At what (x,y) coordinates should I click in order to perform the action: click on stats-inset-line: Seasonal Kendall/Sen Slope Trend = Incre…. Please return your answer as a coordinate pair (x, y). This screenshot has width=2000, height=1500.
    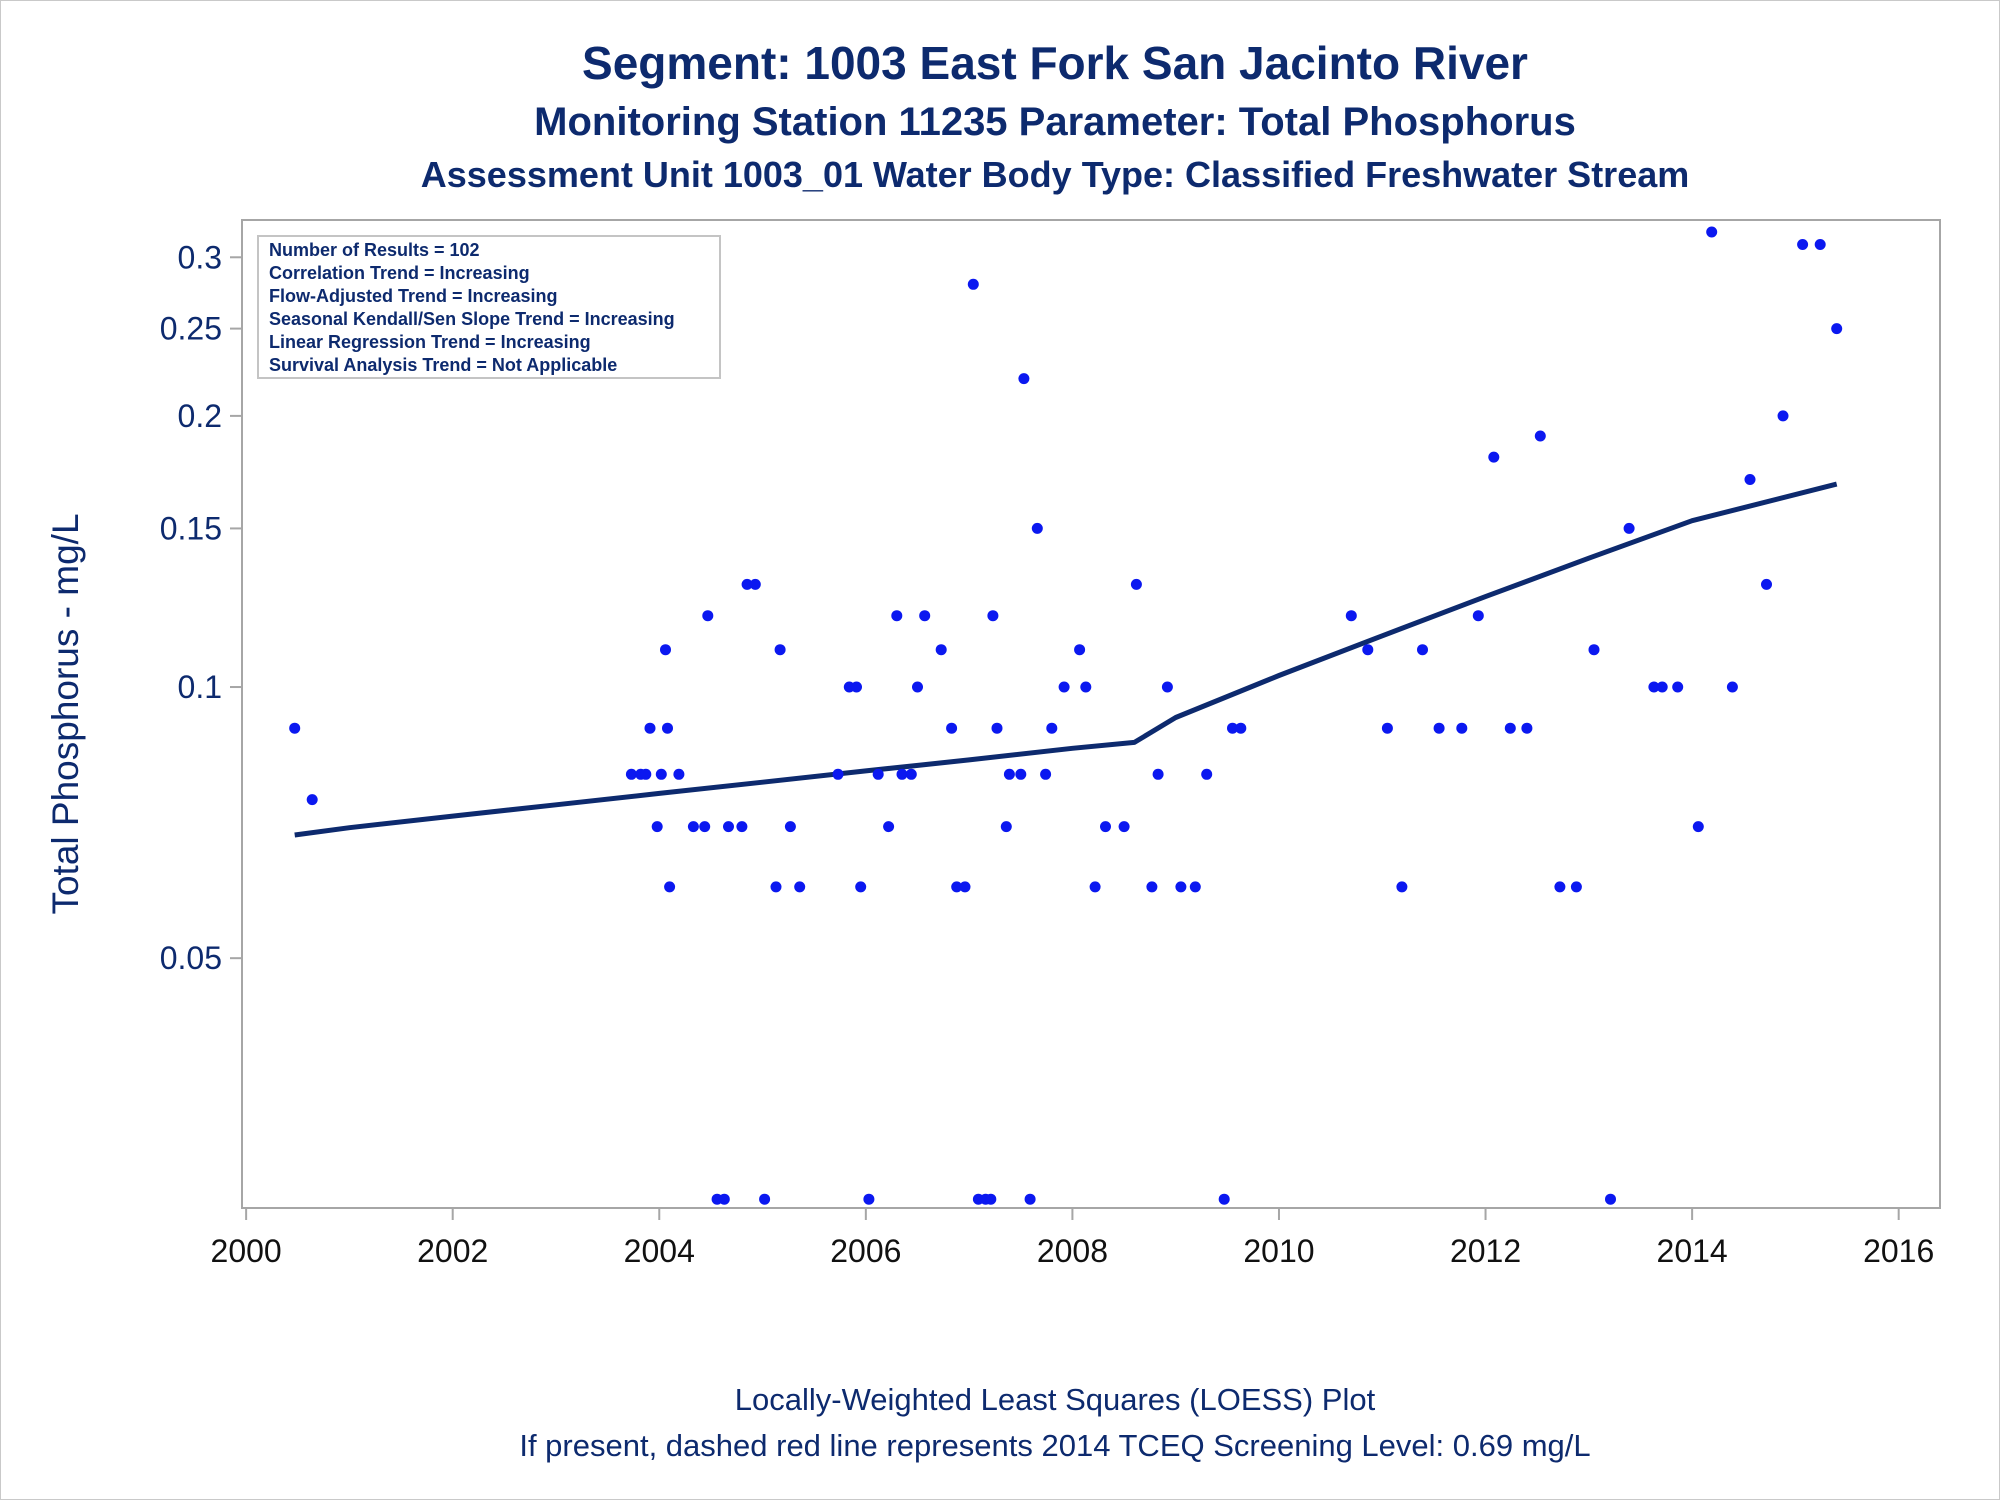
    Looking at the image, I should click on (472, 319).